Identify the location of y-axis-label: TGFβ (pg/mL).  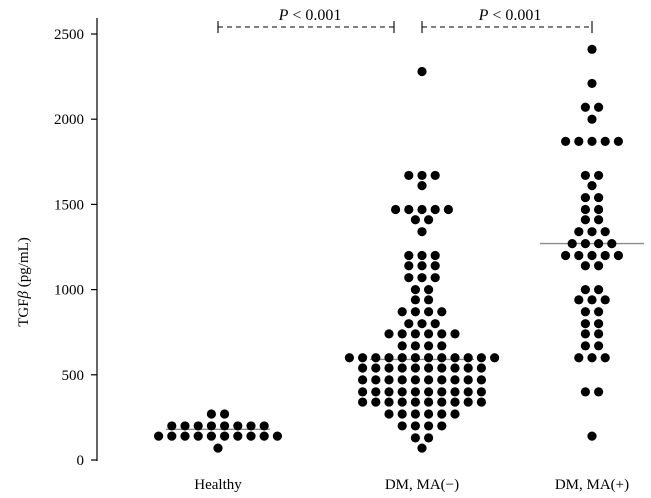
(24, 282).